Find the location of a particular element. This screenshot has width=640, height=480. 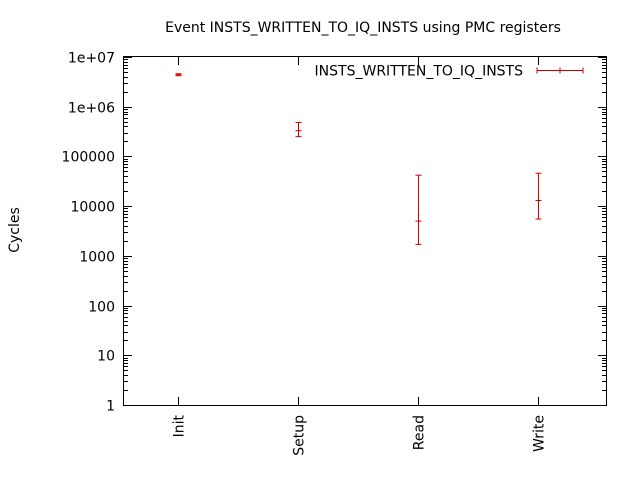

legend-label: INSTS_WRITTEN_TO_IQ_INSTS is located at coordinates (419, 72).